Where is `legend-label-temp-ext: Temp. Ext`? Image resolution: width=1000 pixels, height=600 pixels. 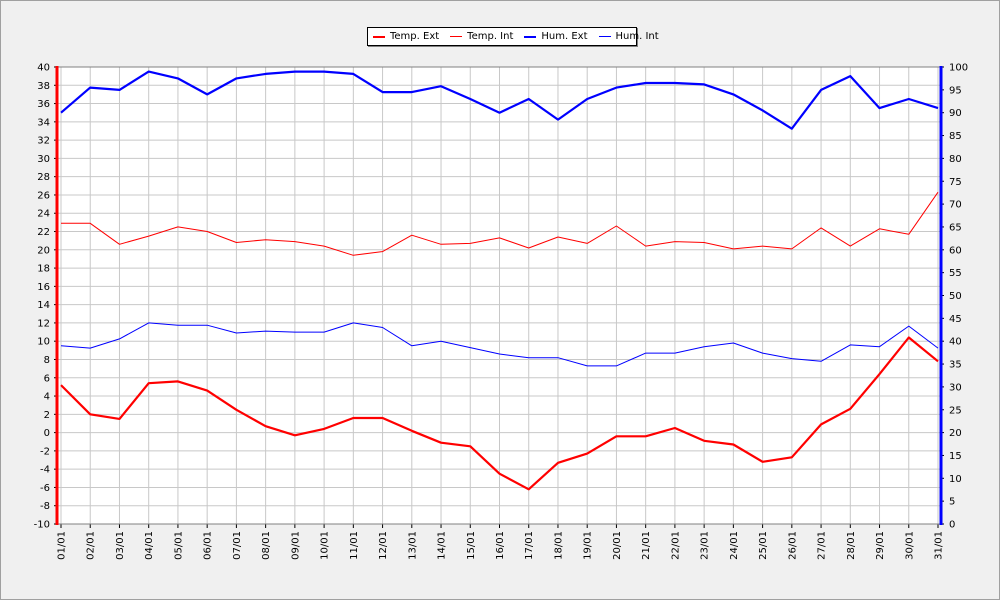 legend-label-temp-ext: Temp. Ext is located at coordinates (415, 36).